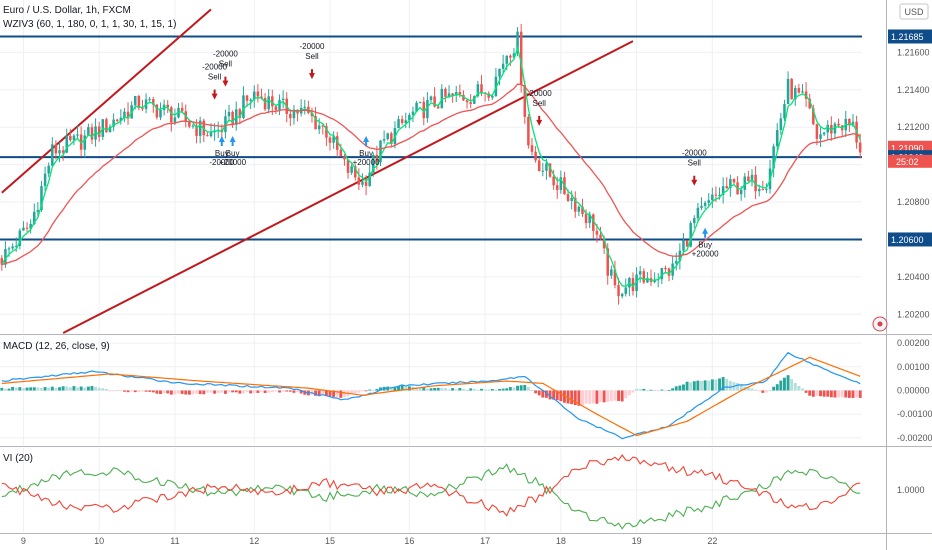 The image size is (932, 550). I want to click on y-tick-label: 1.20400, so click(913, 277).